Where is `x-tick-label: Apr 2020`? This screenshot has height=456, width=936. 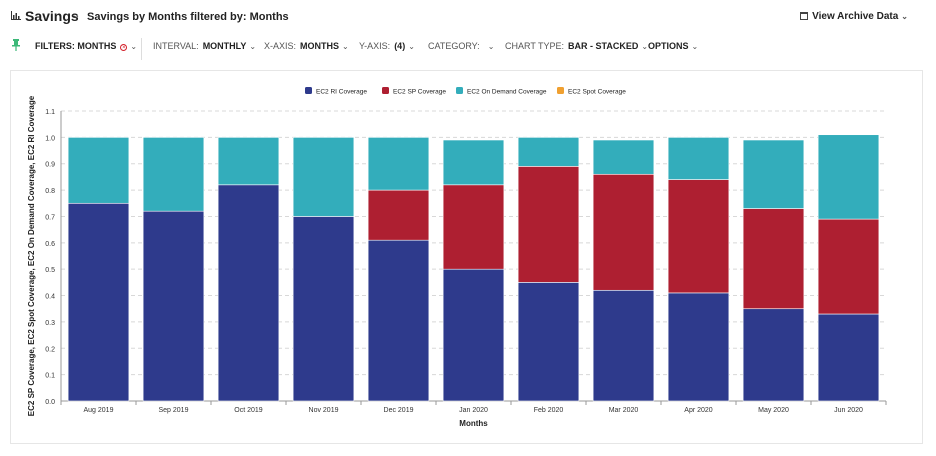
x-tick-label: Apr 2020 is located at coordinates (698, 410).